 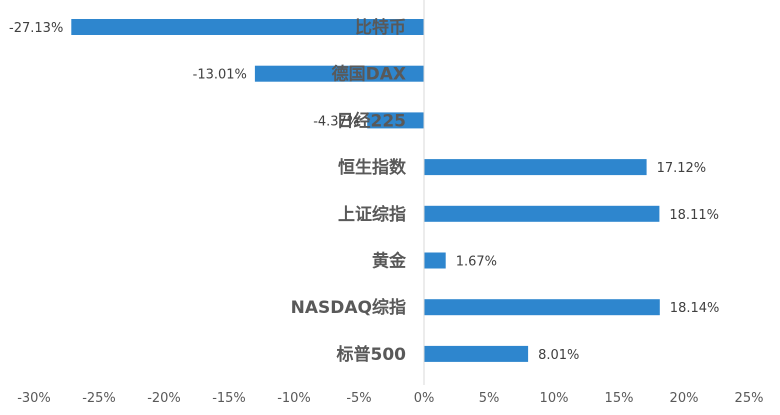 What do you see at coordinates (220, 75) in the screenshot?
I see `value-label: -13.01%` at bounding box center [220, 75].